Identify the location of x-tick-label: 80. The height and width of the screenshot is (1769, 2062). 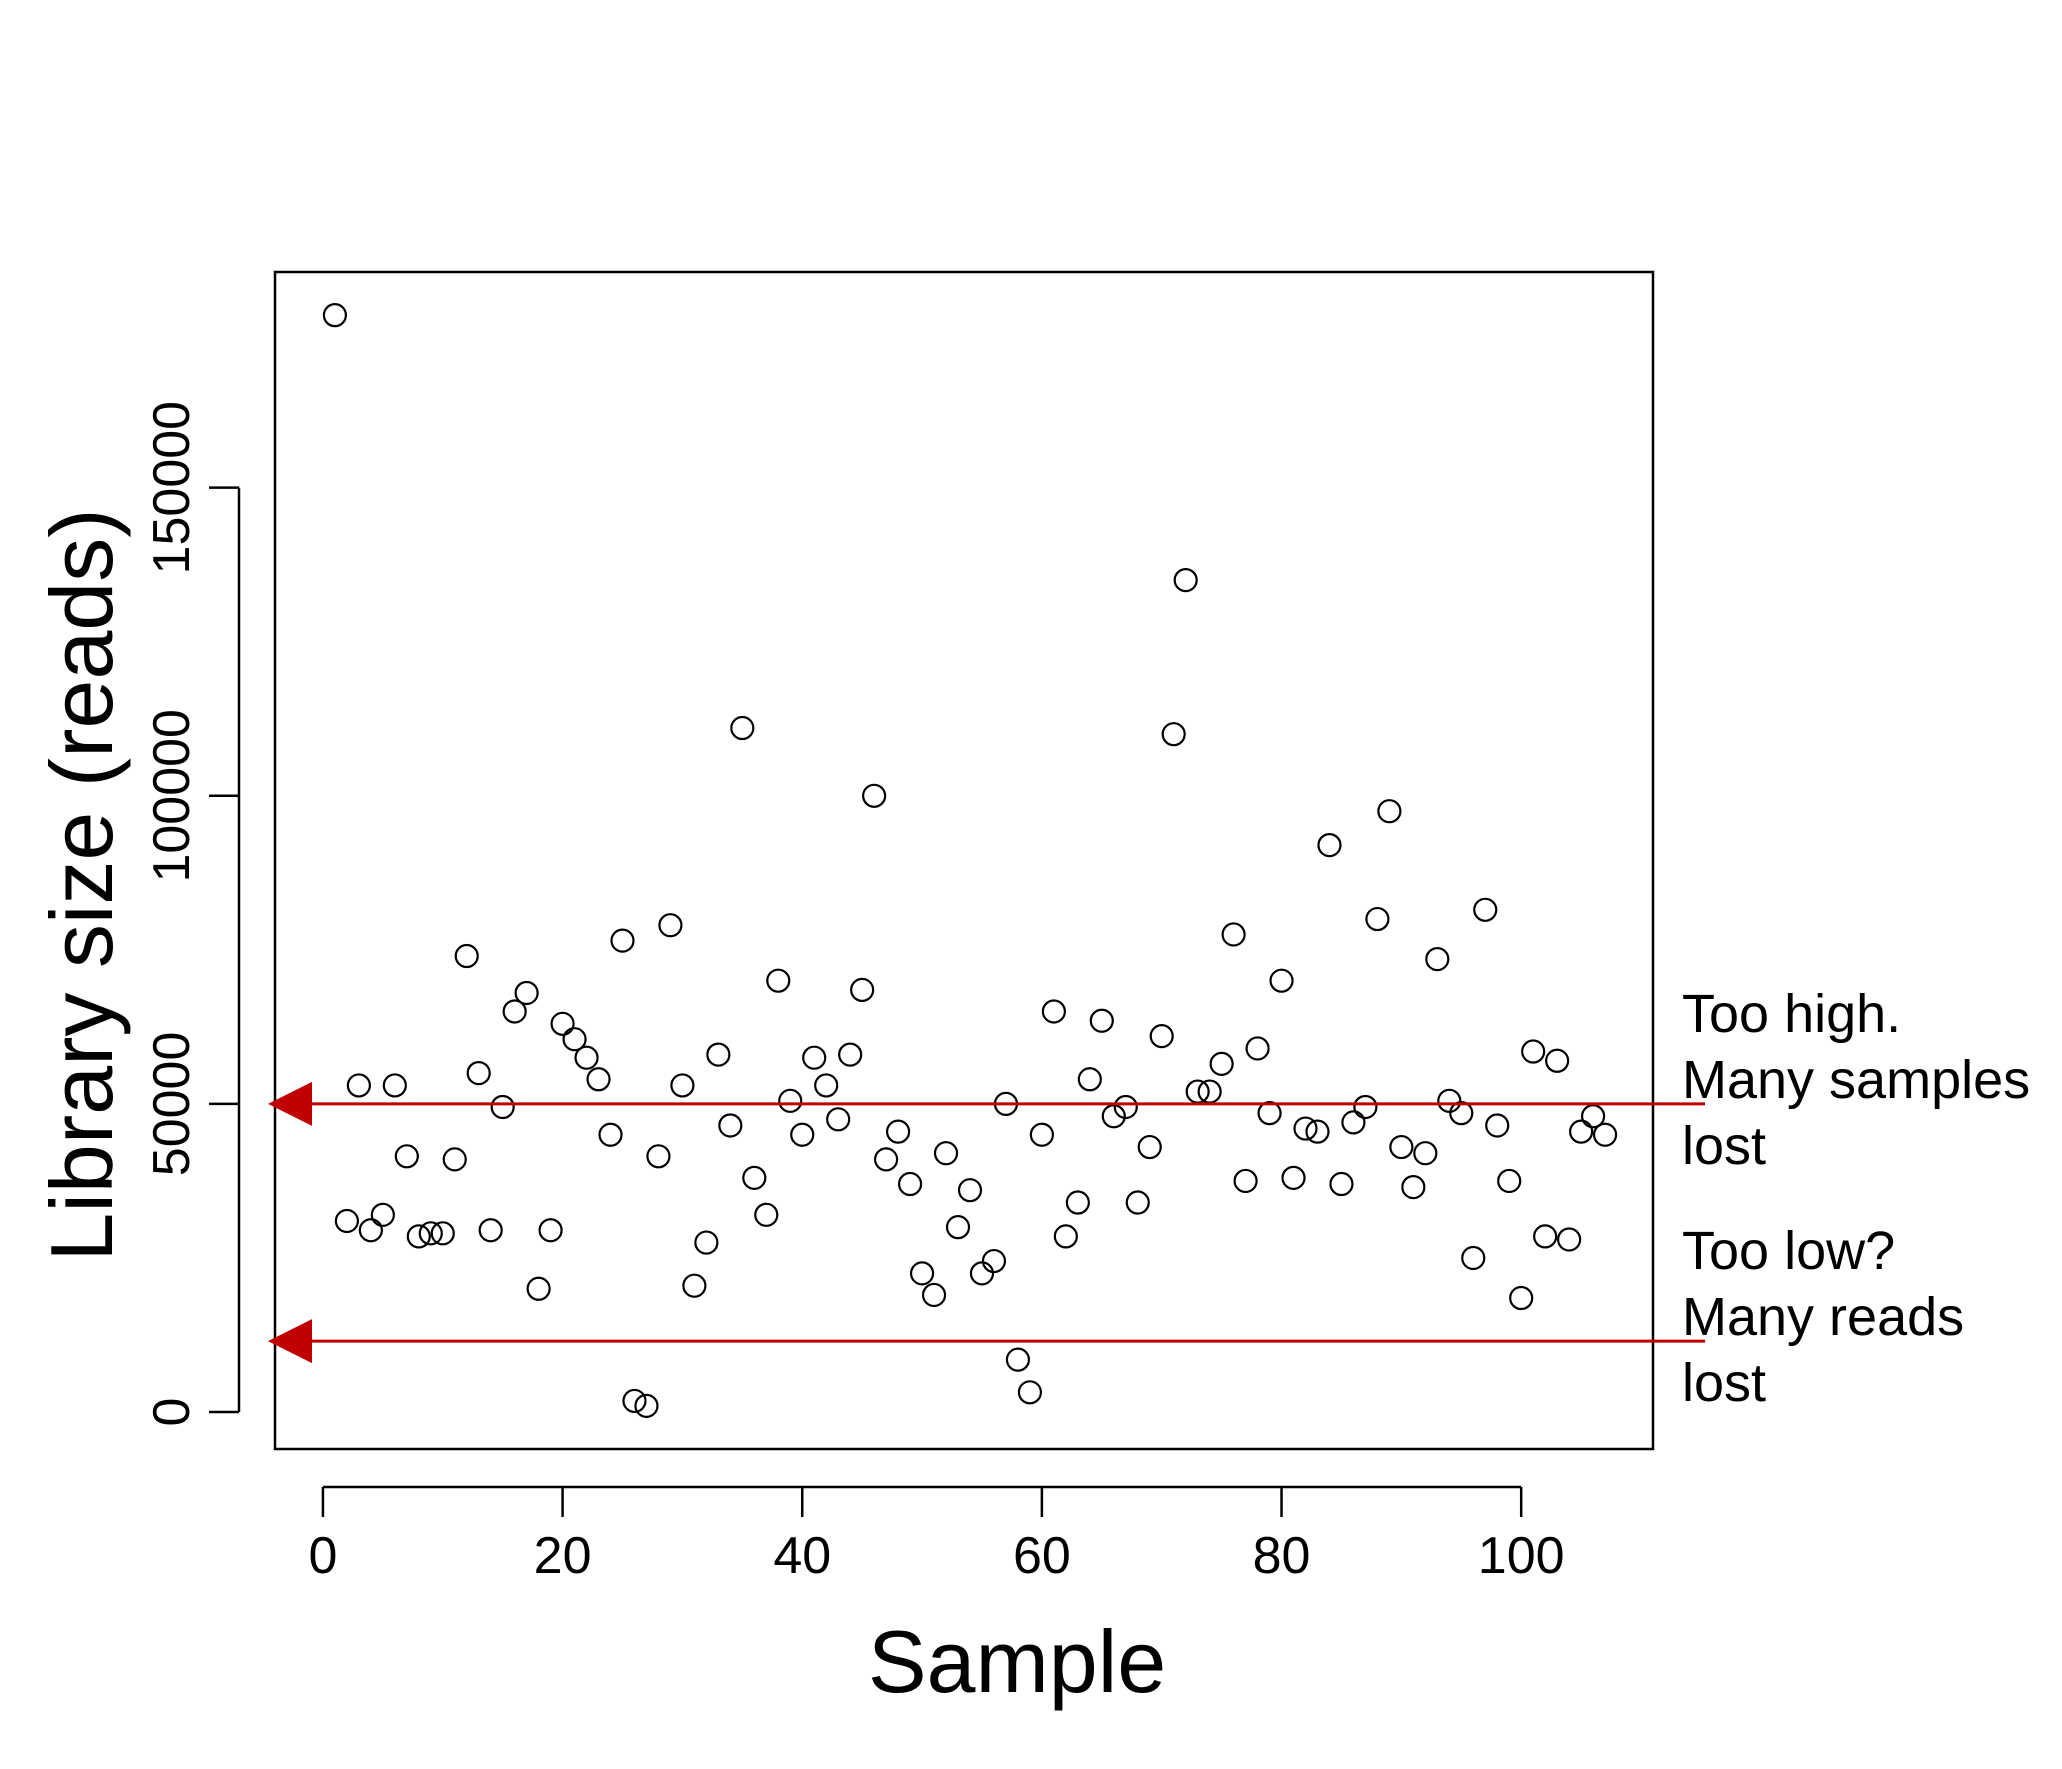
(1282, 1556).